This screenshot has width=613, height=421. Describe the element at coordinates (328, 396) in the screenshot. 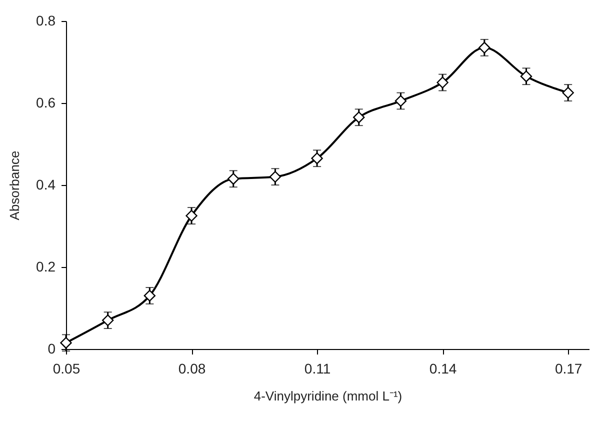

I see `x-axis-title: 4-Vinylpyridine (mmol L⁻¹)` at that location.